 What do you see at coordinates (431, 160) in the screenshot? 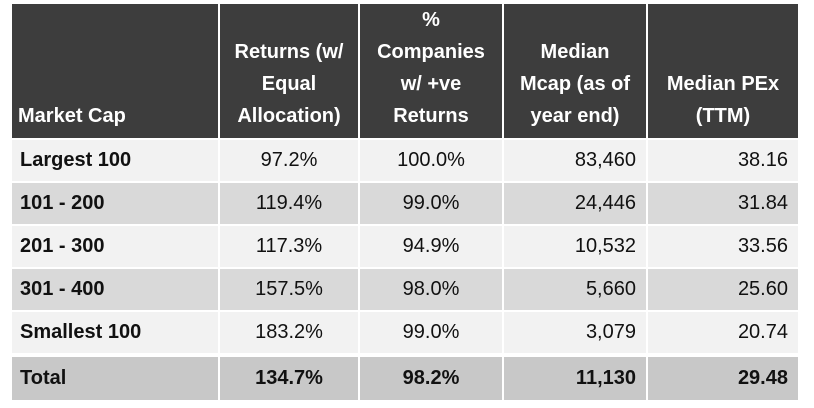
I see `pct-positive-cell: 100.0%` at bounding box center [431, 160].